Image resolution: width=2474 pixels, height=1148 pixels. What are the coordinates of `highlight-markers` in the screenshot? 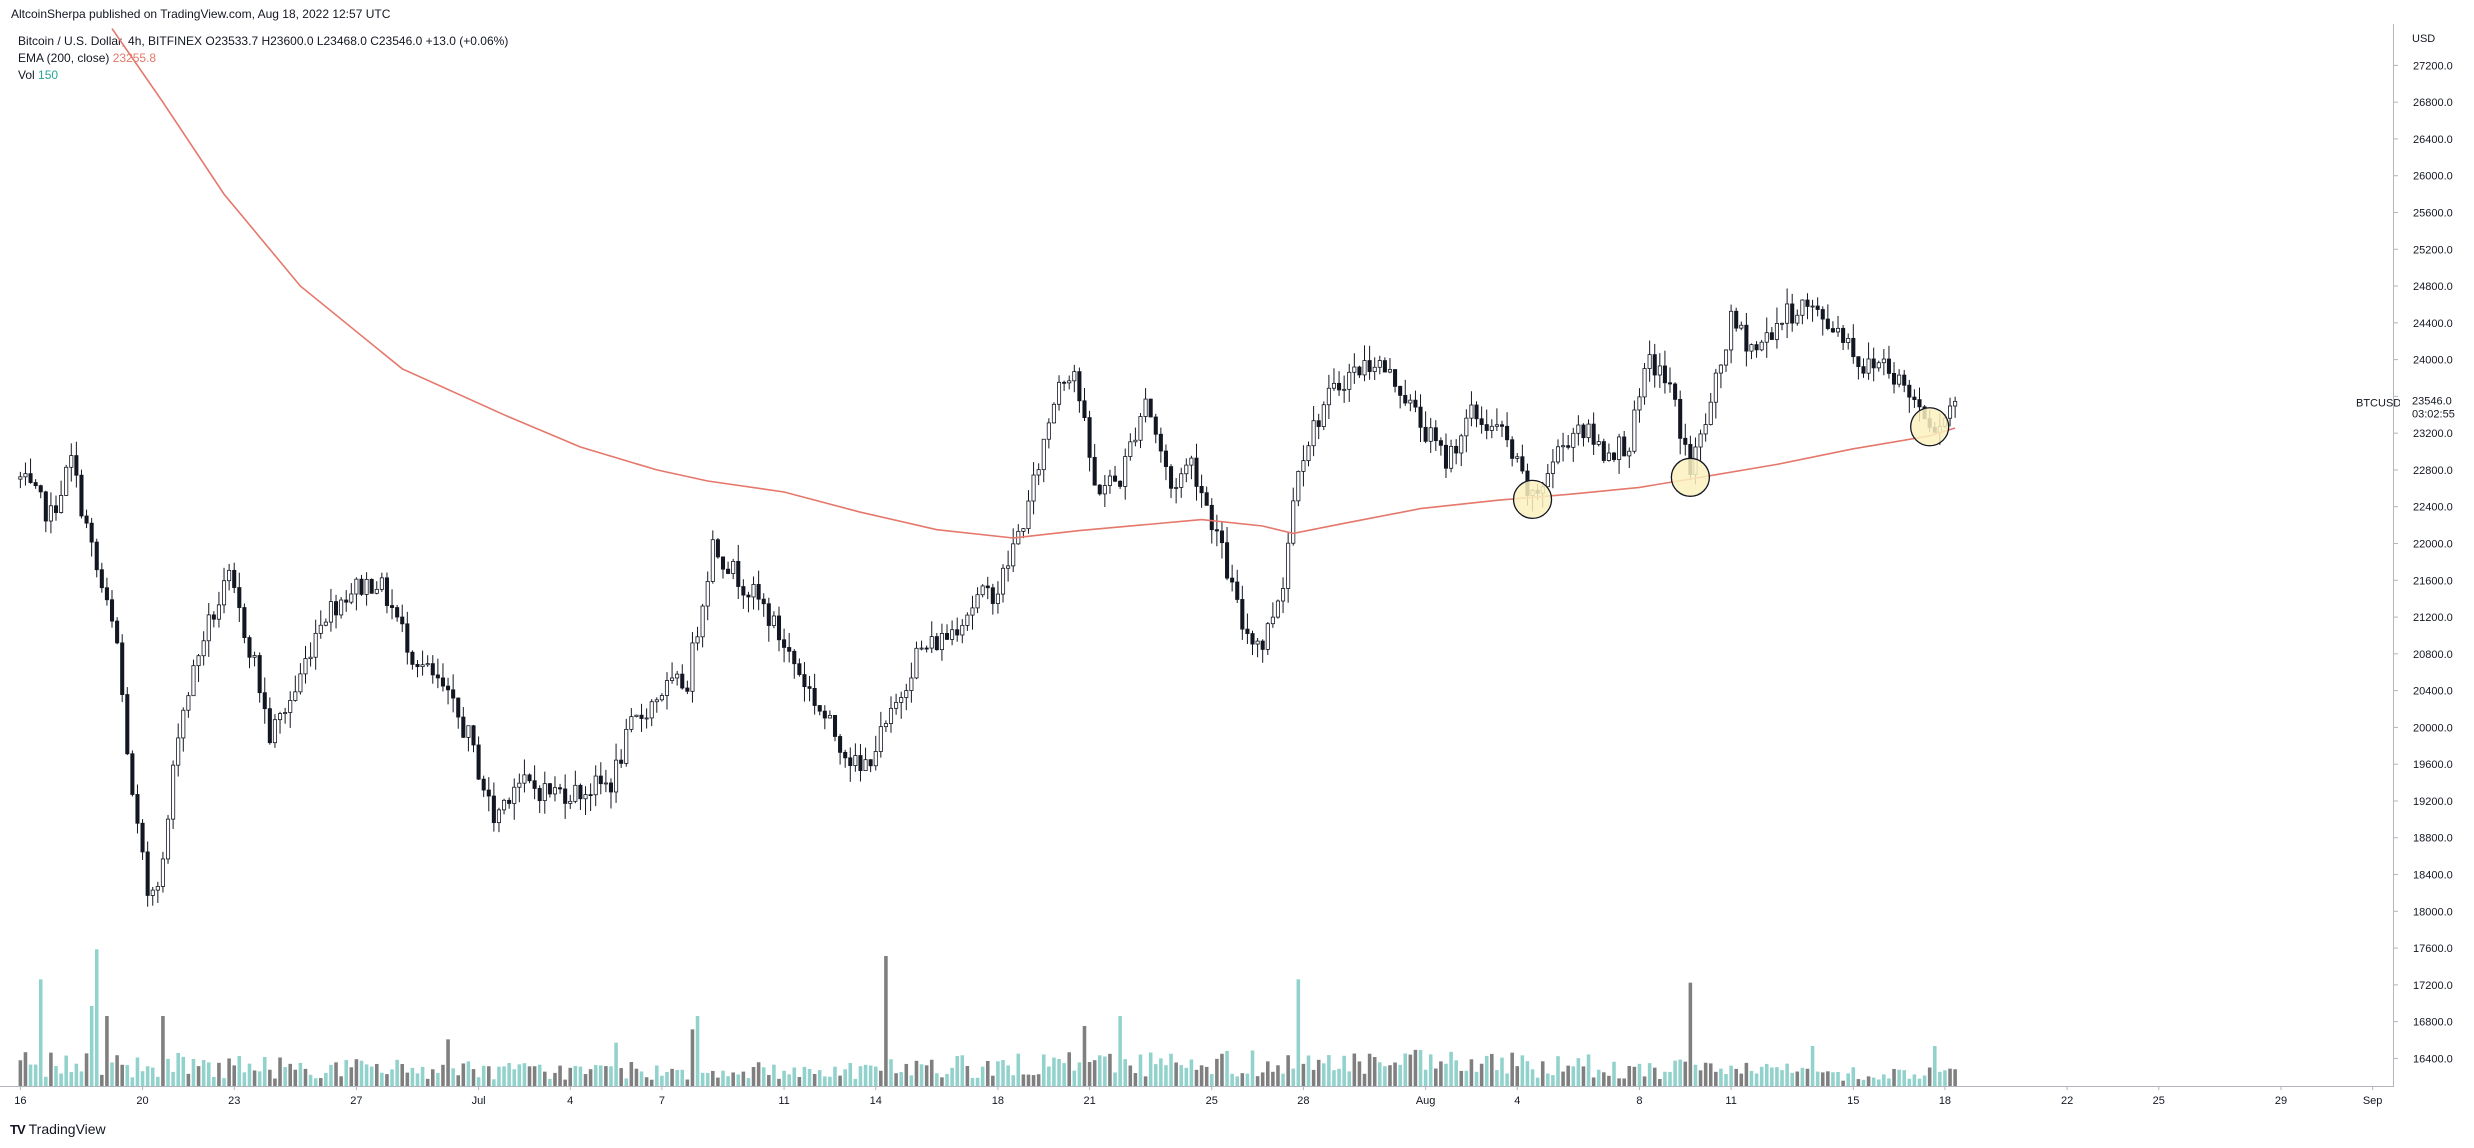 It's located at (1731, 463).